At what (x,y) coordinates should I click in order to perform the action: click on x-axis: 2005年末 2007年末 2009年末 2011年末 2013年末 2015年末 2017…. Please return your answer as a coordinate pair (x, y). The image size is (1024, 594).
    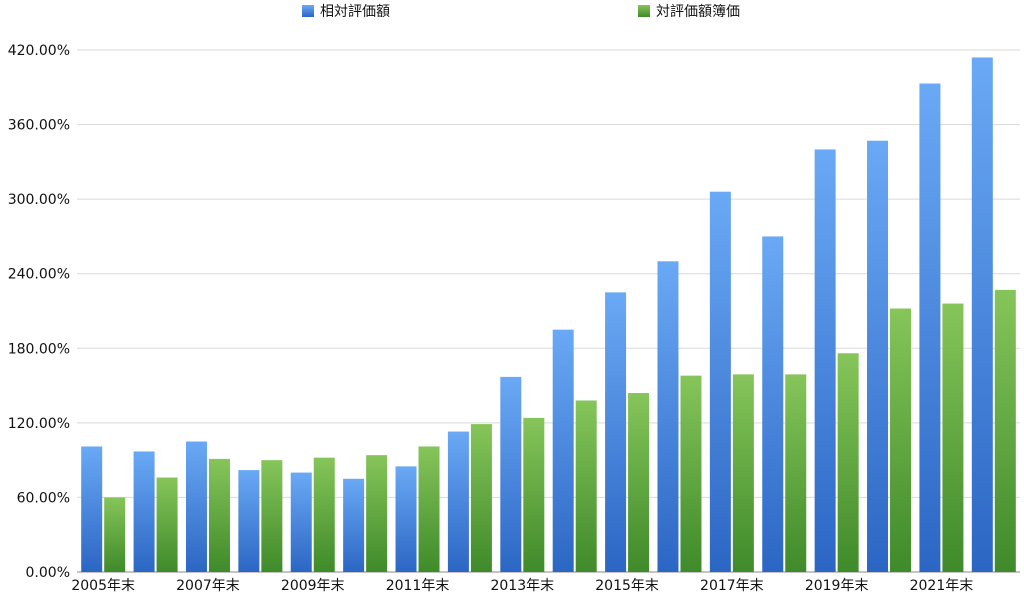
    Looking at the image, I should click on (522, 586).